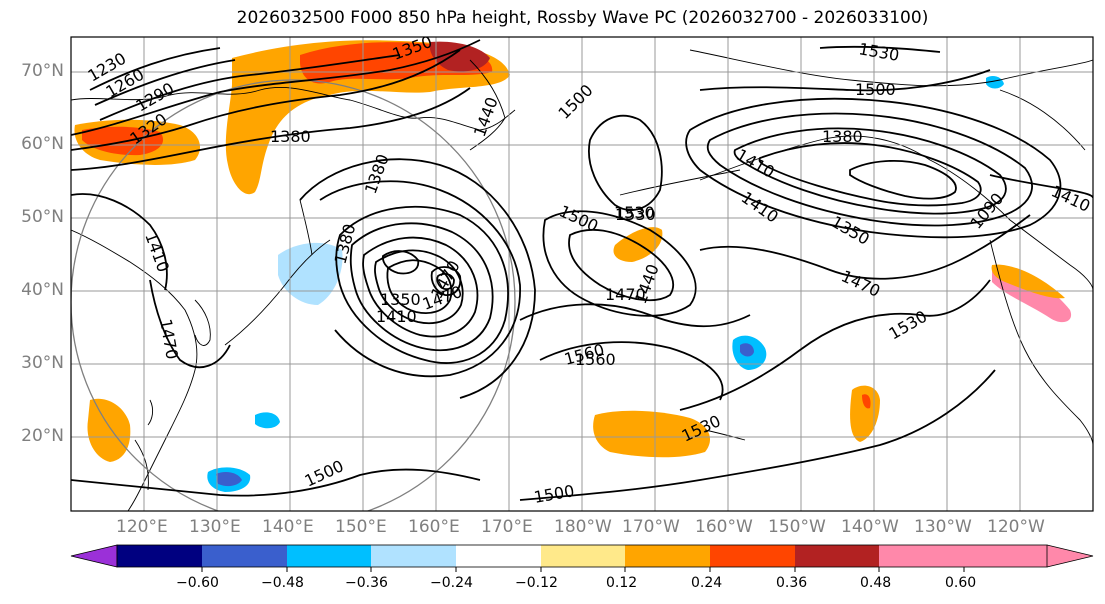 The width and height of the screenshot is (1105, 604). Describe the element at coordinates (1028, 556) in the screenshot. I see `colorbar-extend-high` at that location.